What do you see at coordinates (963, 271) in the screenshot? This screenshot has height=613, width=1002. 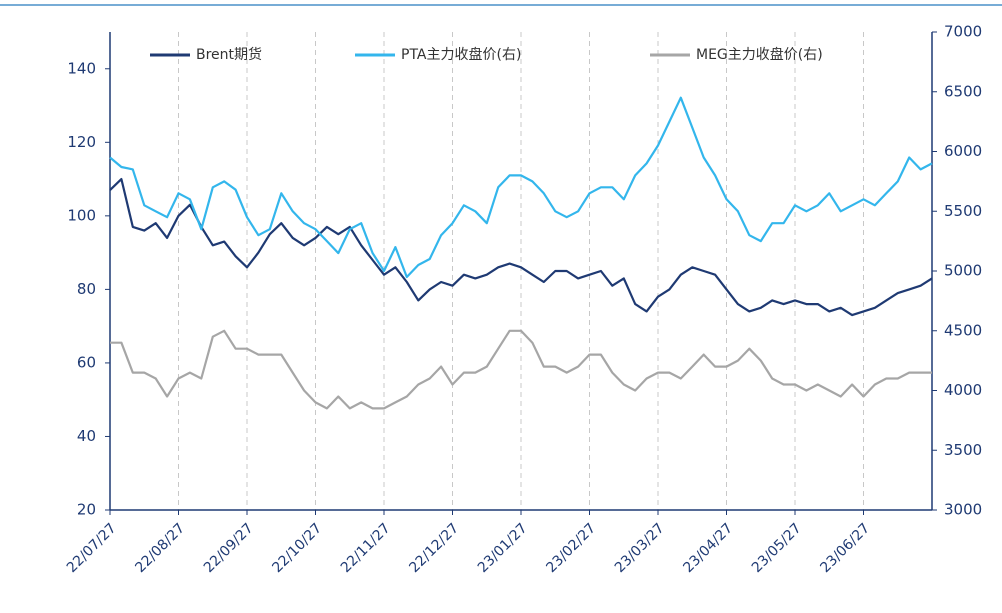 I see `y2-tick-label: 5000` at bounding box center [963, 271].